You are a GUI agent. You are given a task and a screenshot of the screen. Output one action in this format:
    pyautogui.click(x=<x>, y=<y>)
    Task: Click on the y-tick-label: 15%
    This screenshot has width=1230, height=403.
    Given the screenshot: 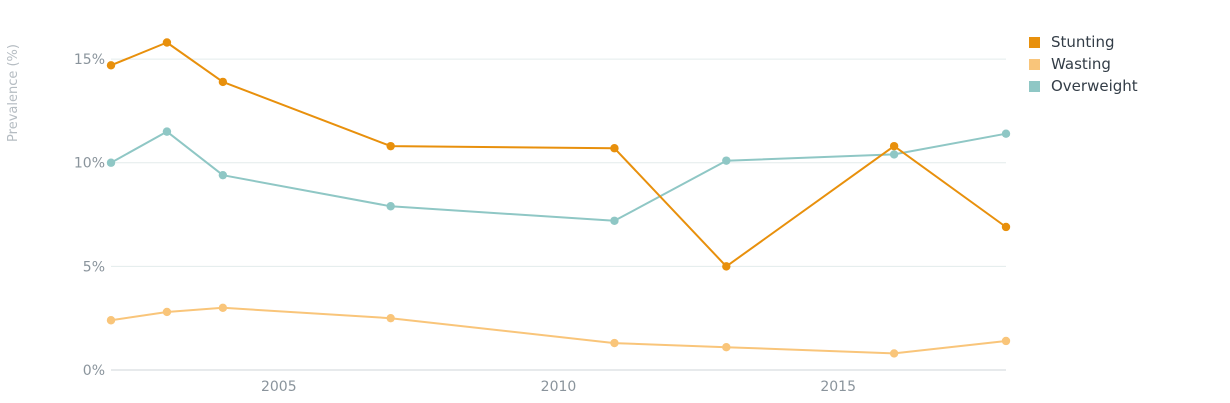 What is the action you would take?
    pyautogui.click(x=89, y=60)
    